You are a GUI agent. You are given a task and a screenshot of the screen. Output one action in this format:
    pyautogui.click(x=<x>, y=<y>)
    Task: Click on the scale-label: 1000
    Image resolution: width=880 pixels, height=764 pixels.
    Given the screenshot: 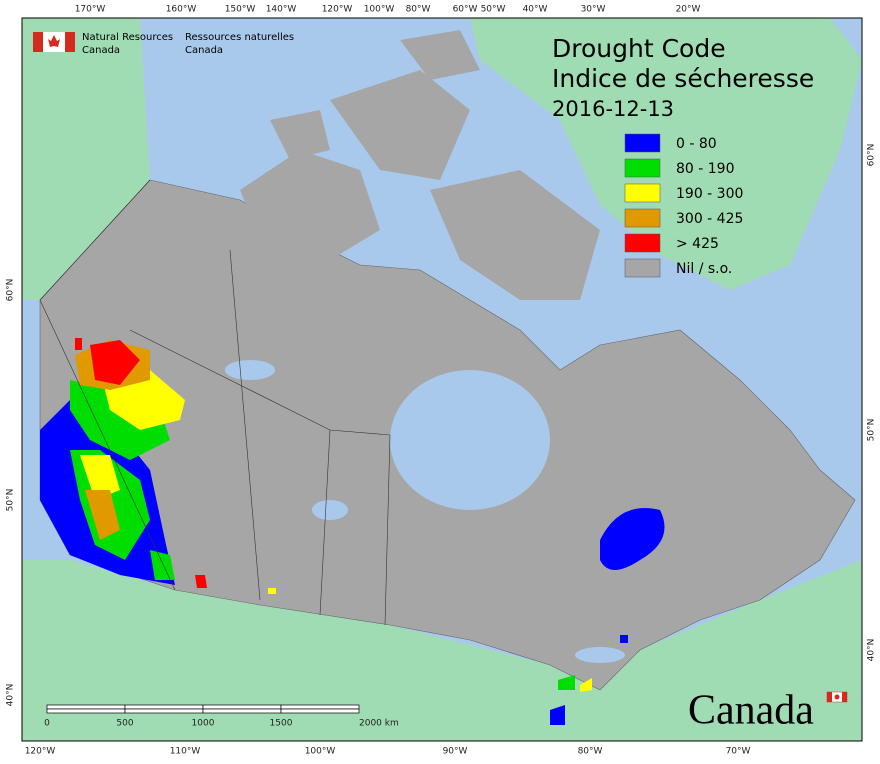 What is the action you would take?
    pyautogui.click(x=203, y=724)
    